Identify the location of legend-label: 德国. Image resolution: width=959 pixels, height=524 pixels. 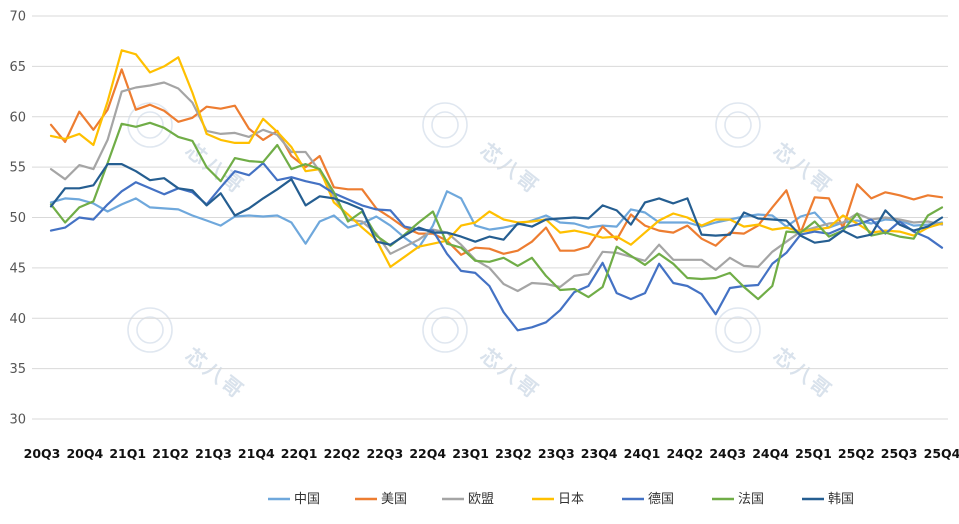
(661, 499).